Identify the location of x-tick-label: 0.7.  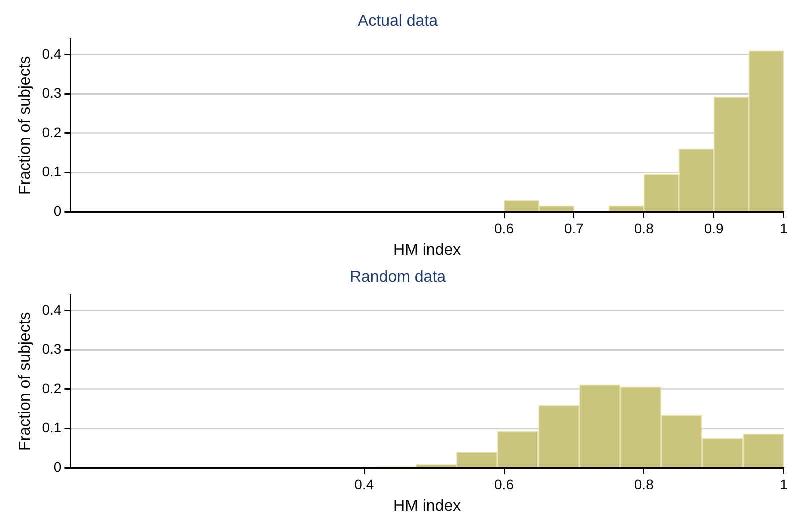
(574, 228).